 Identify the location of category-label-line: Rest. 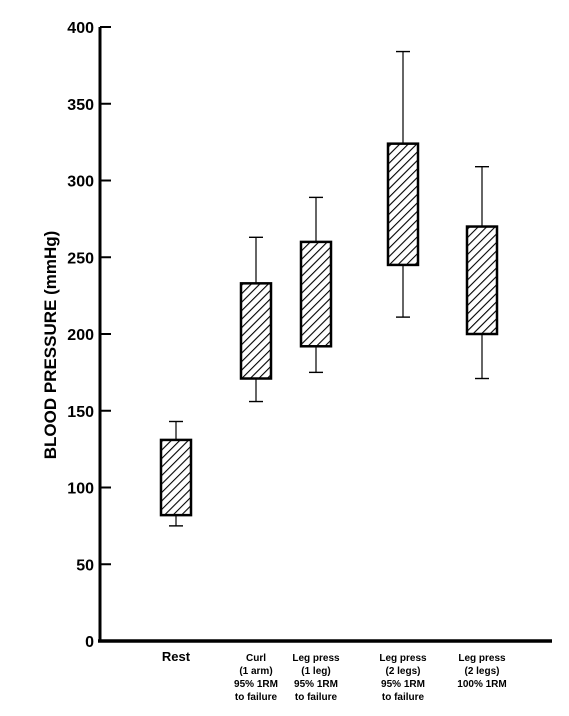
(176, 656).